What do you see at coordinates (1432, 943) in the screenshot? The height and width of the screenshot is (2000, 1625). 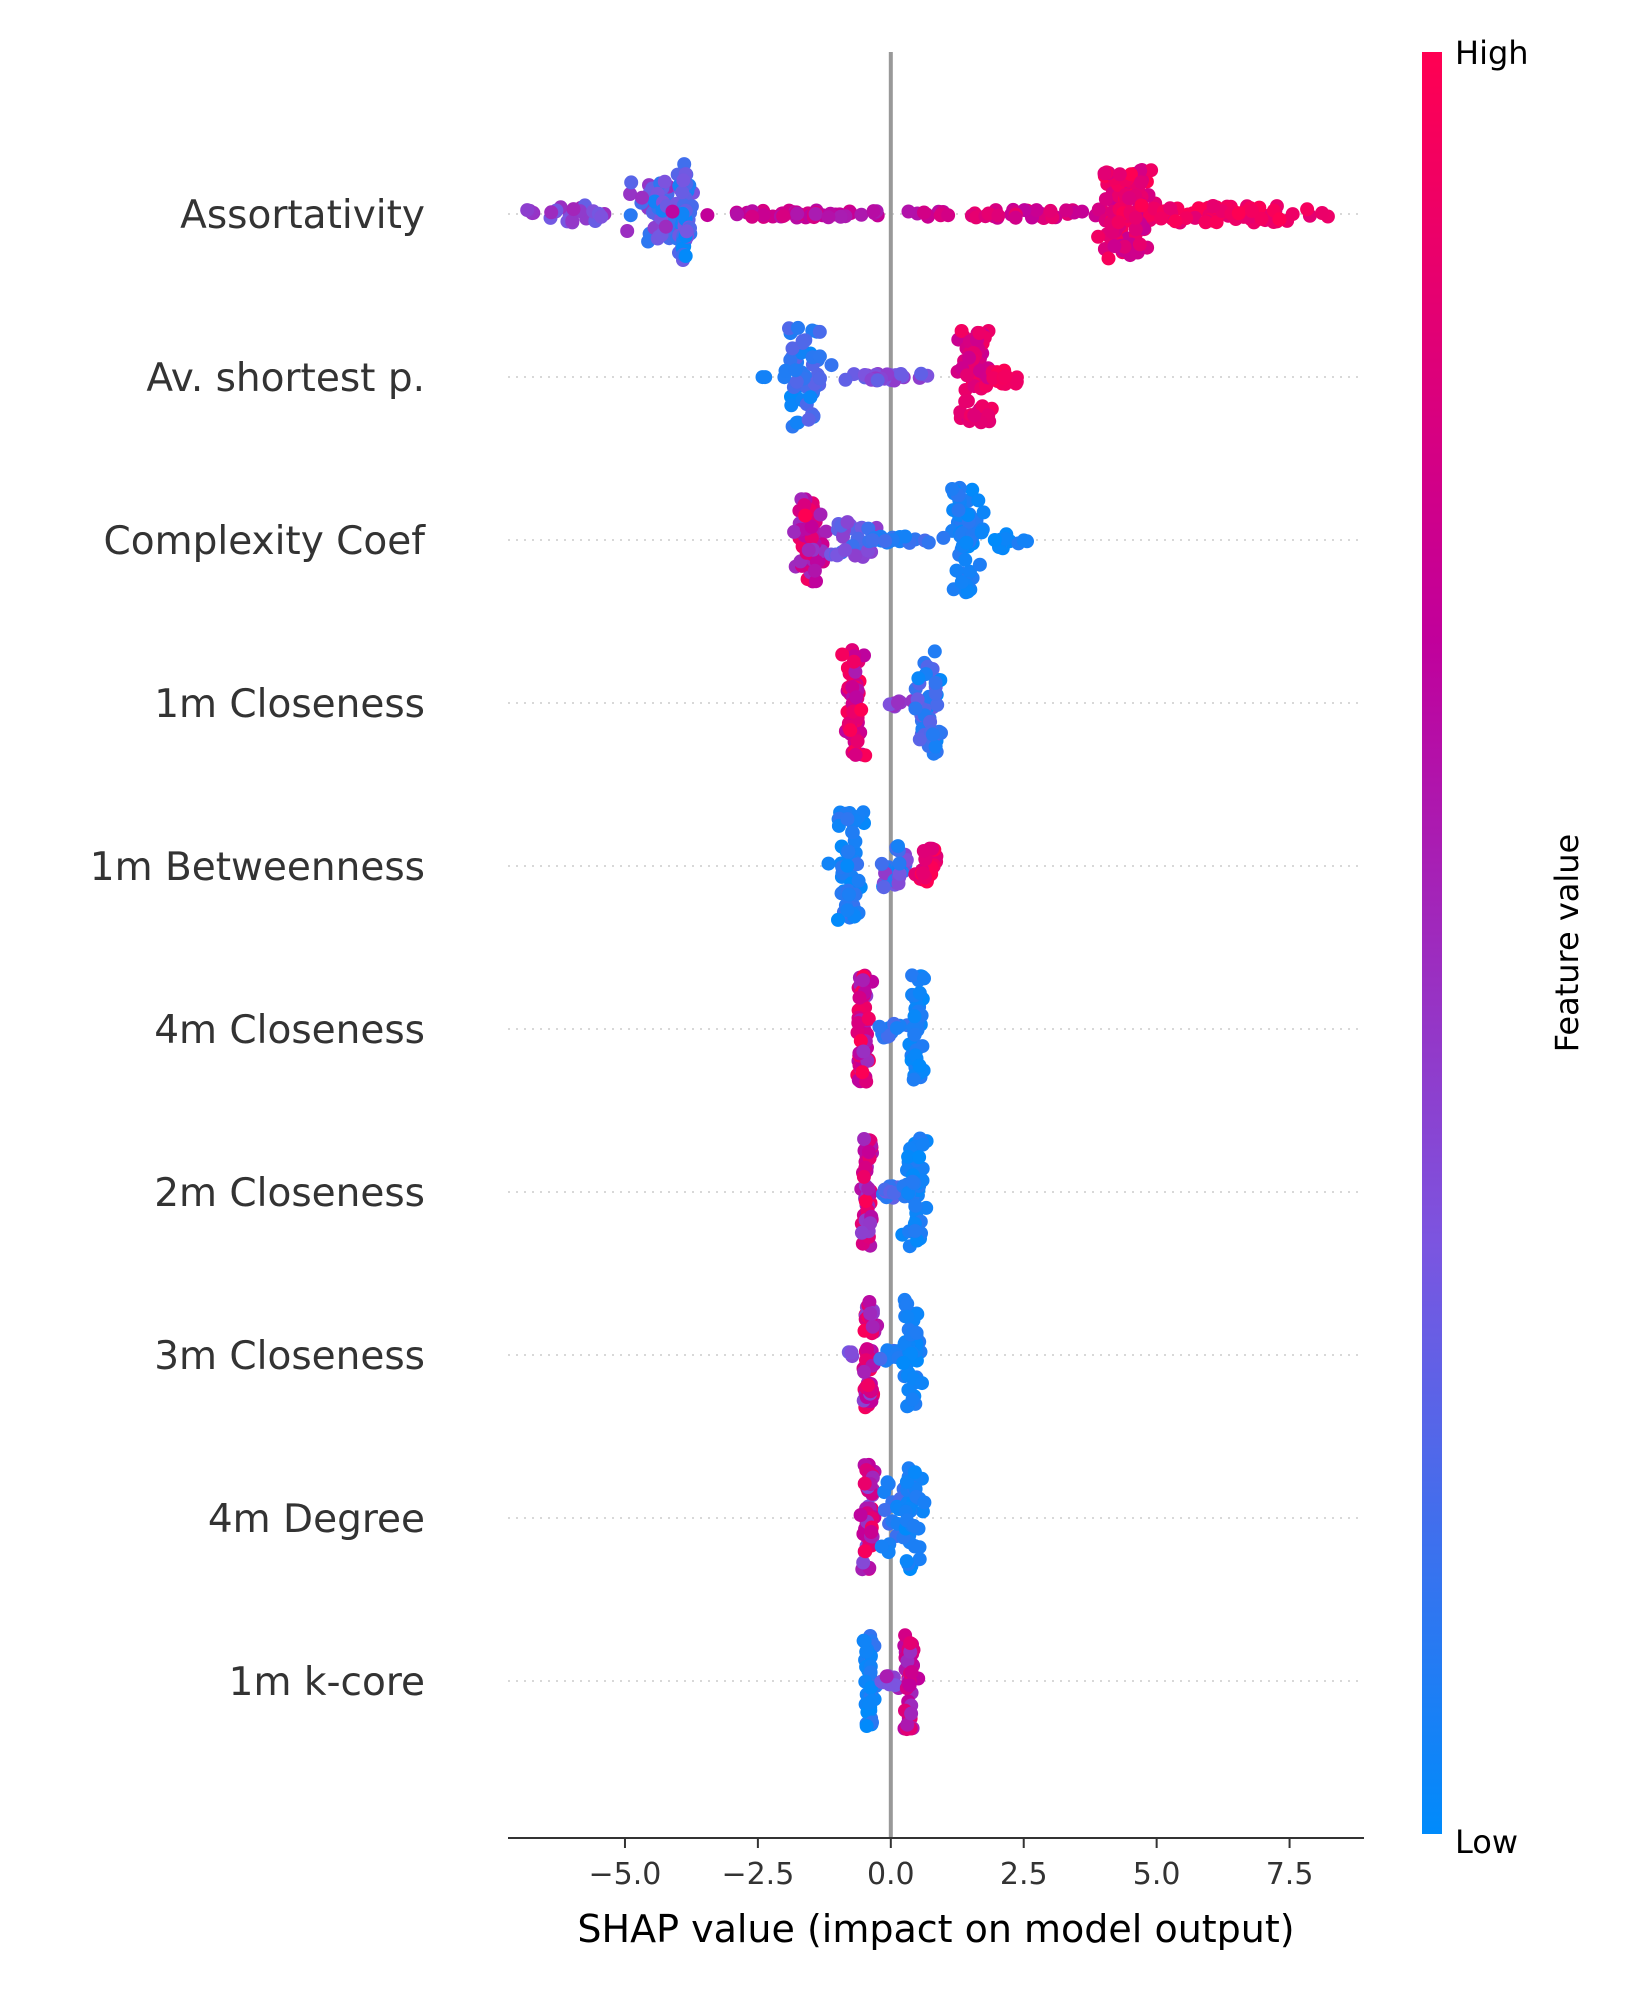 I see `colorbar` at bounding box center [1432, 943].